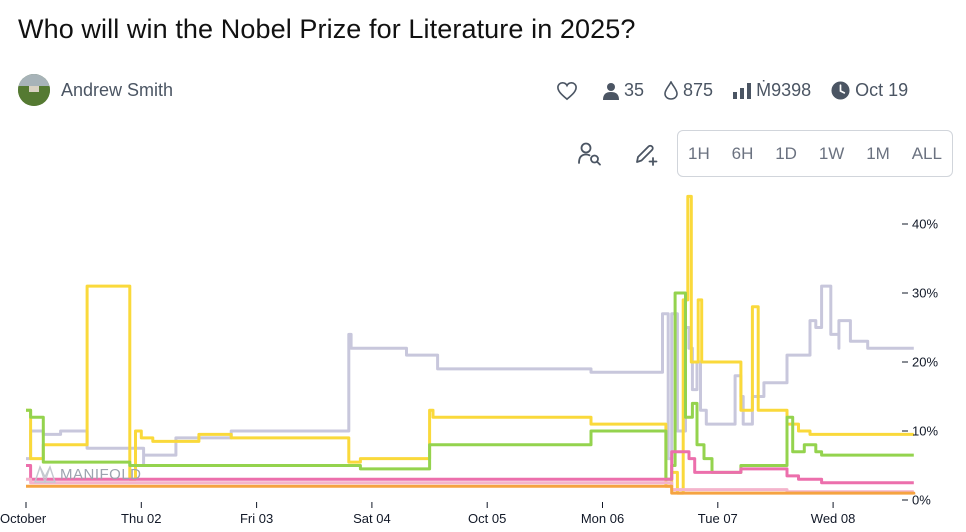 This screenshot has height=532, width=966. I want to click on volume-stat: Ṁ9398, so click(772, 90).